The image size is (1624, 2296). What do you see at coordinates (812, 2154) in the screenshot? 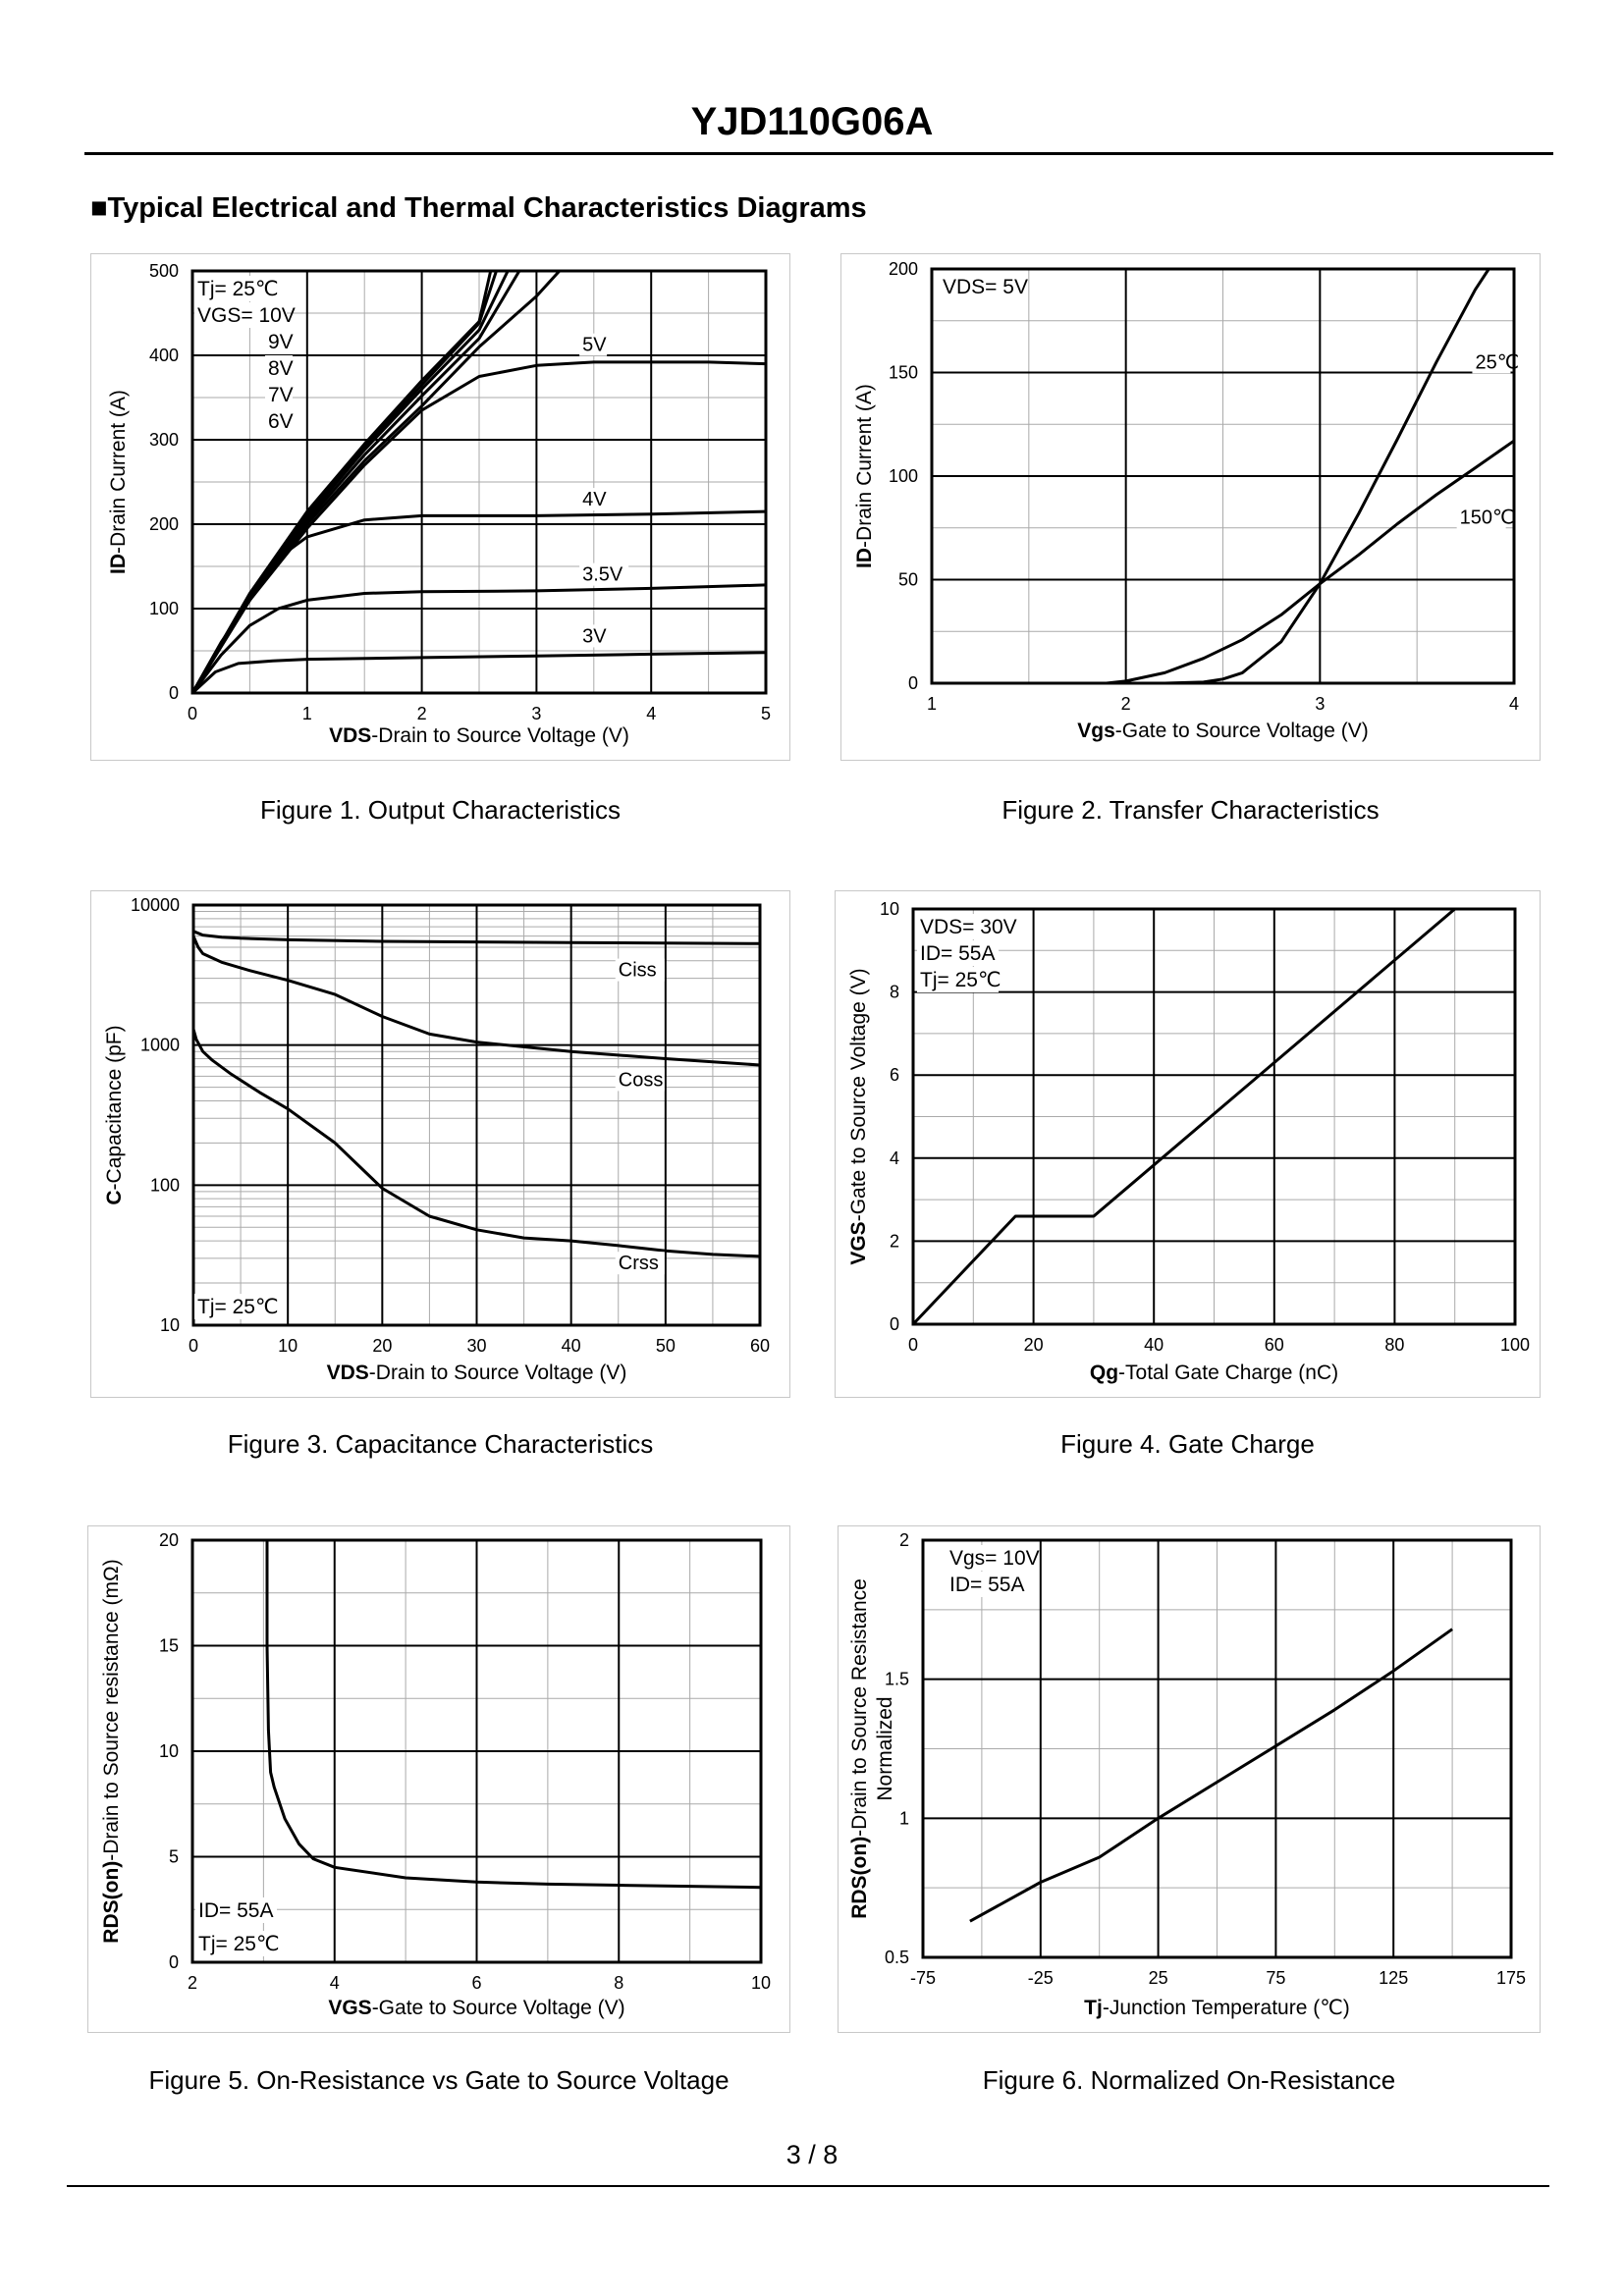
I see `page-number: 3 / 8` at bounding box center [812, 2154].